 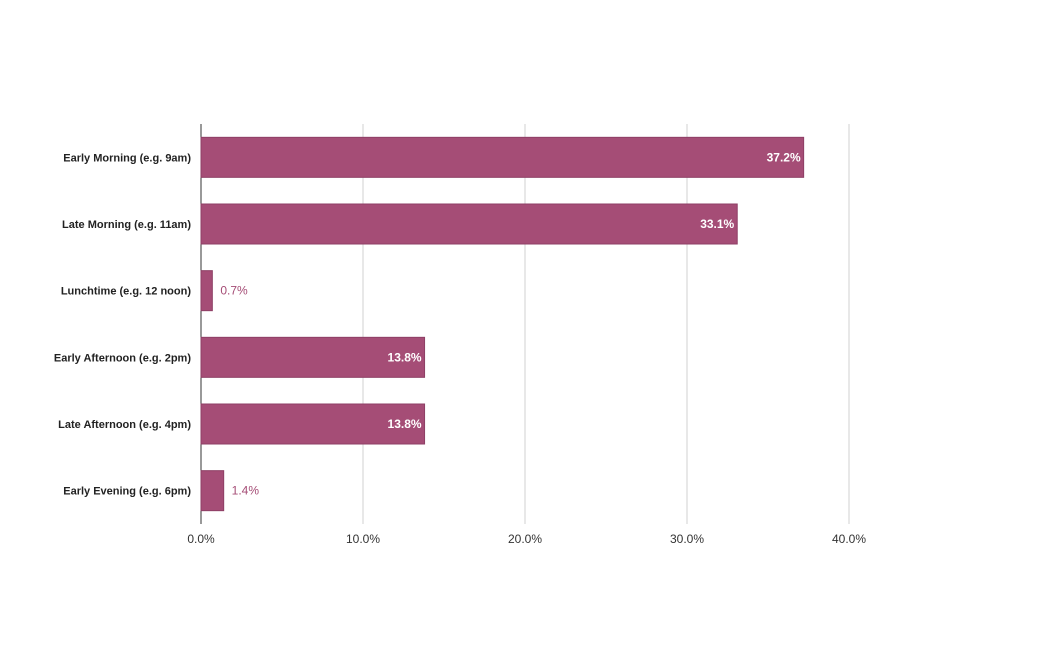 What do you see at coordinates (363, 539) in the screenshot?
I see `x-tick-label: 10.0%` at bounding box center [363, 539].